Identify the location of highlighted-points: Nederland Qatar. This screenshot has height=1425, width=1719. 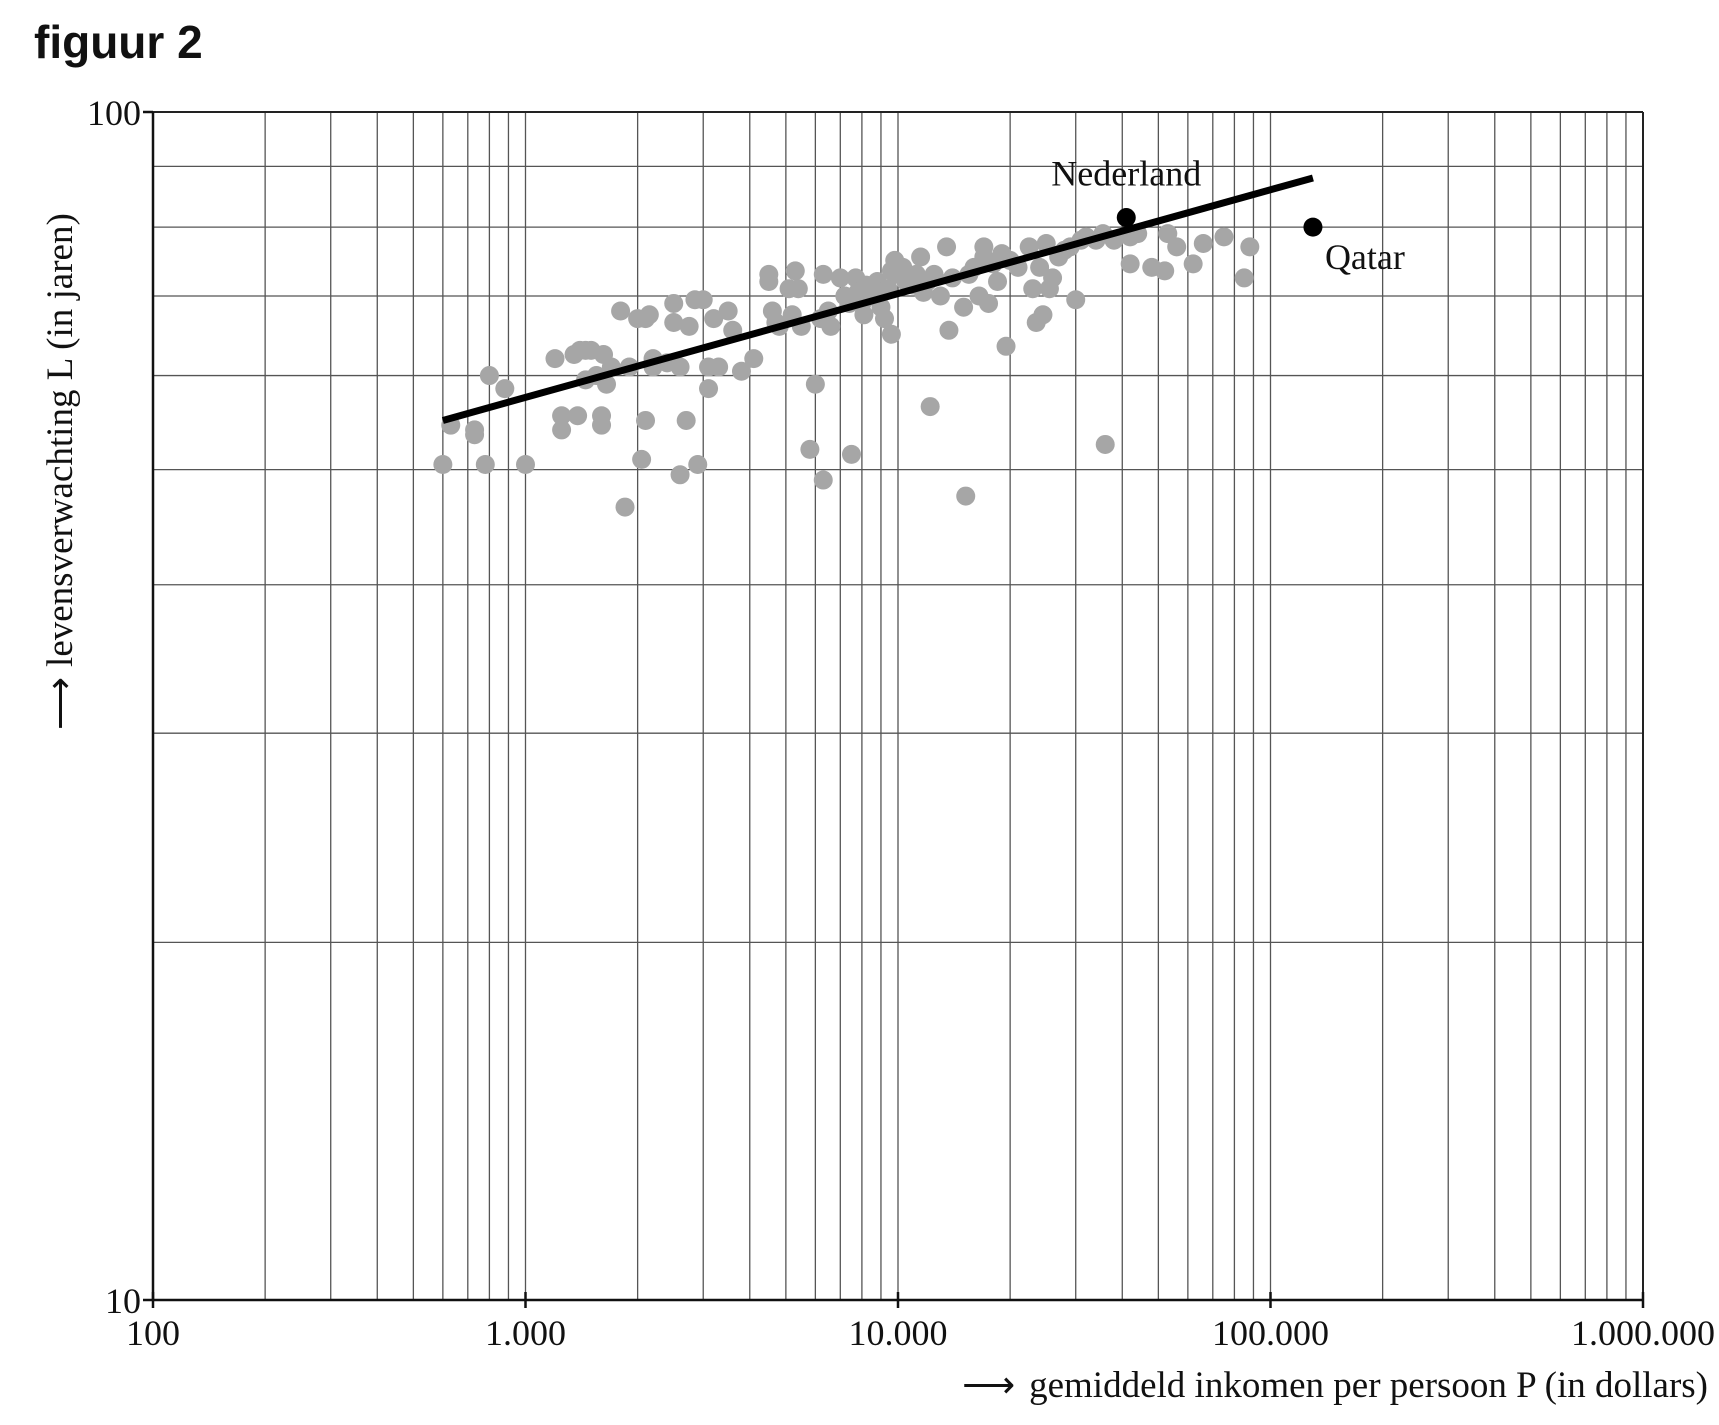
(1228, 216).